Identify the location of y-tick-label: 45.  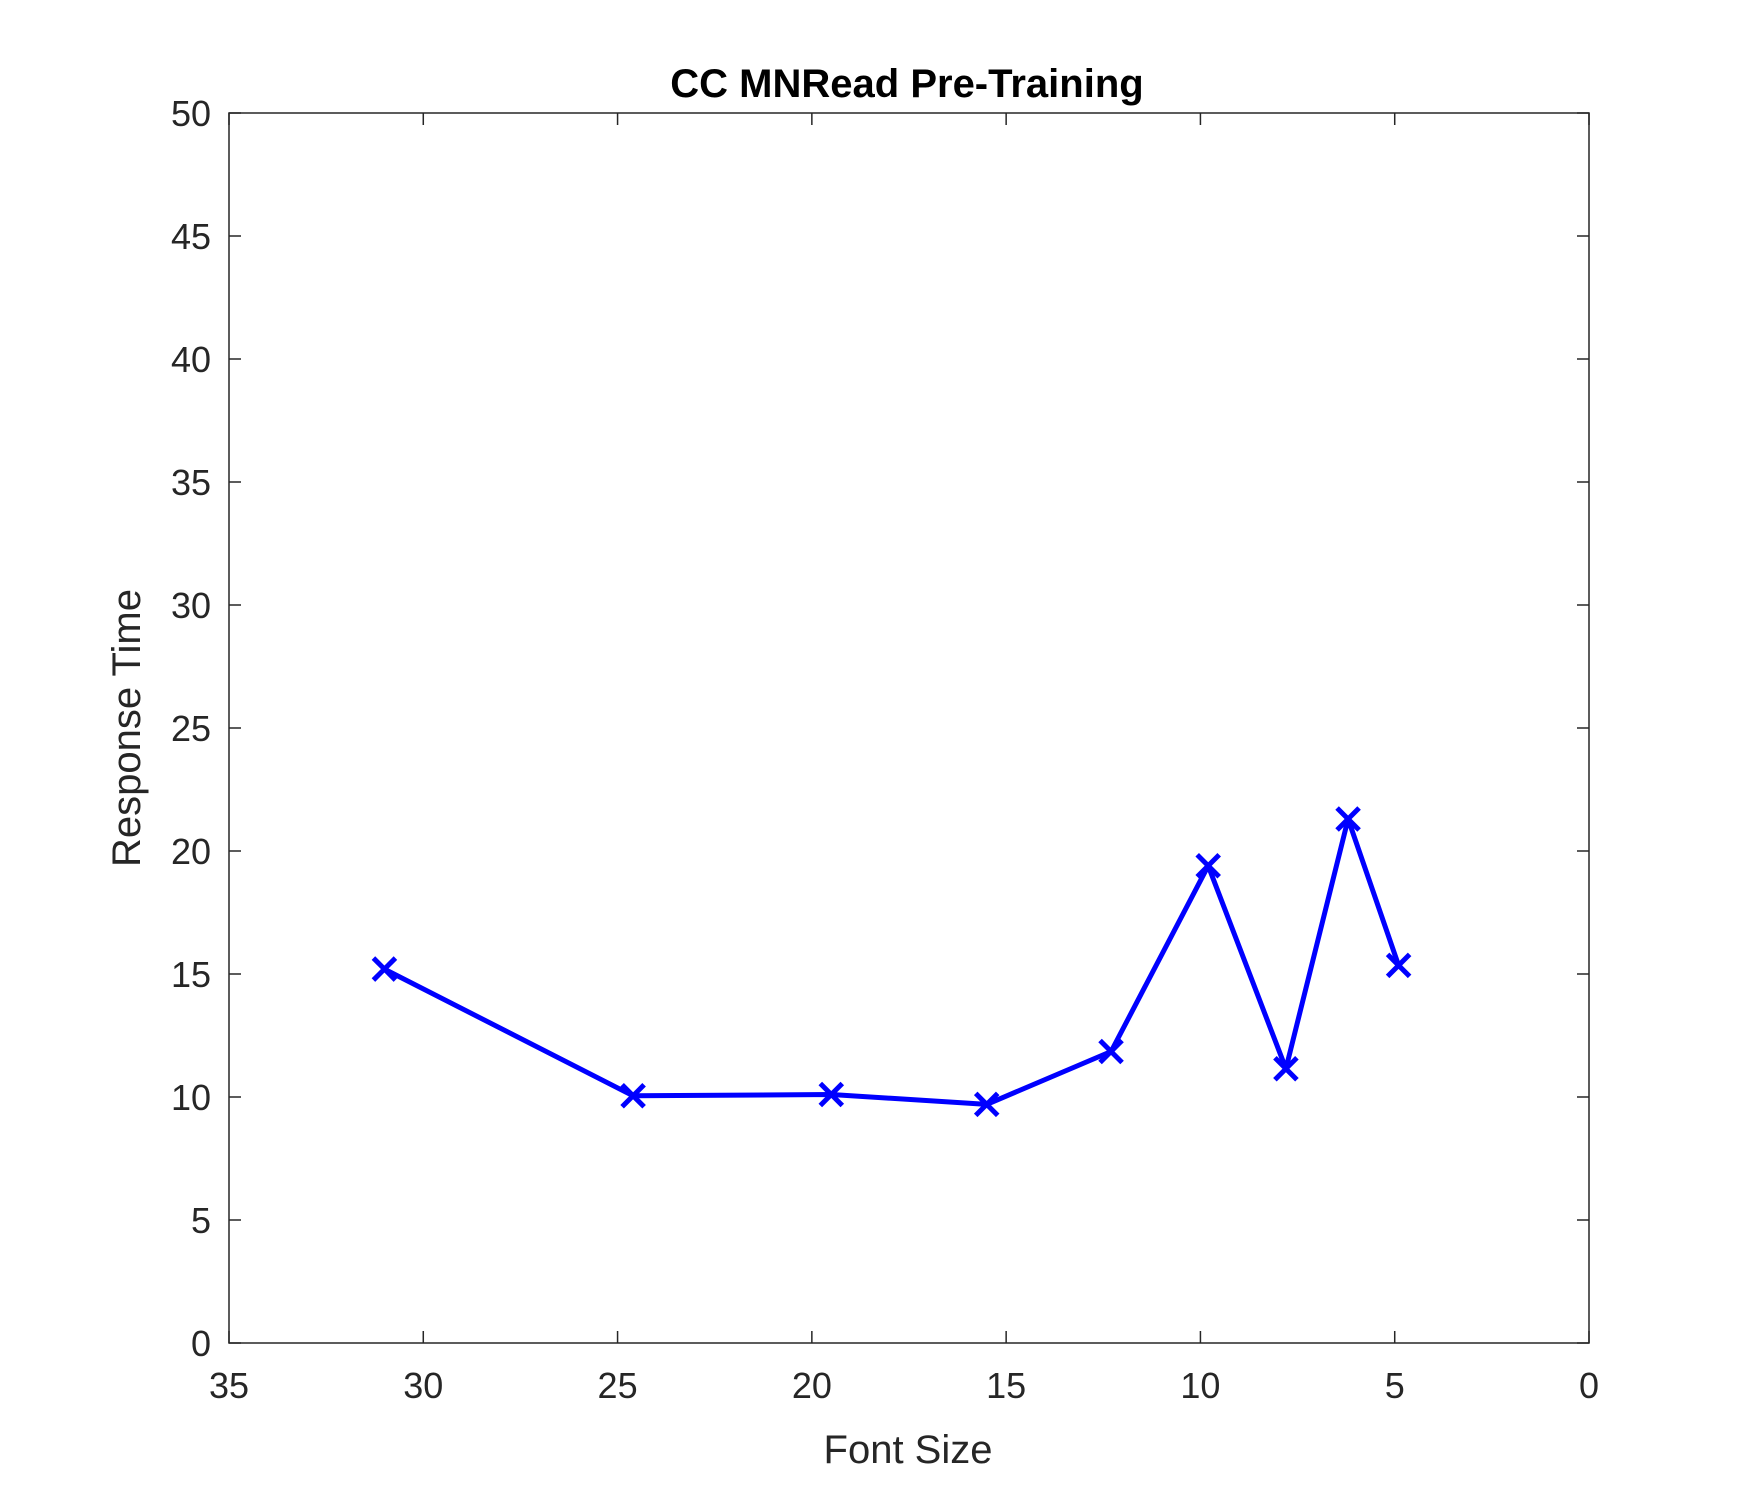
(191, 236).